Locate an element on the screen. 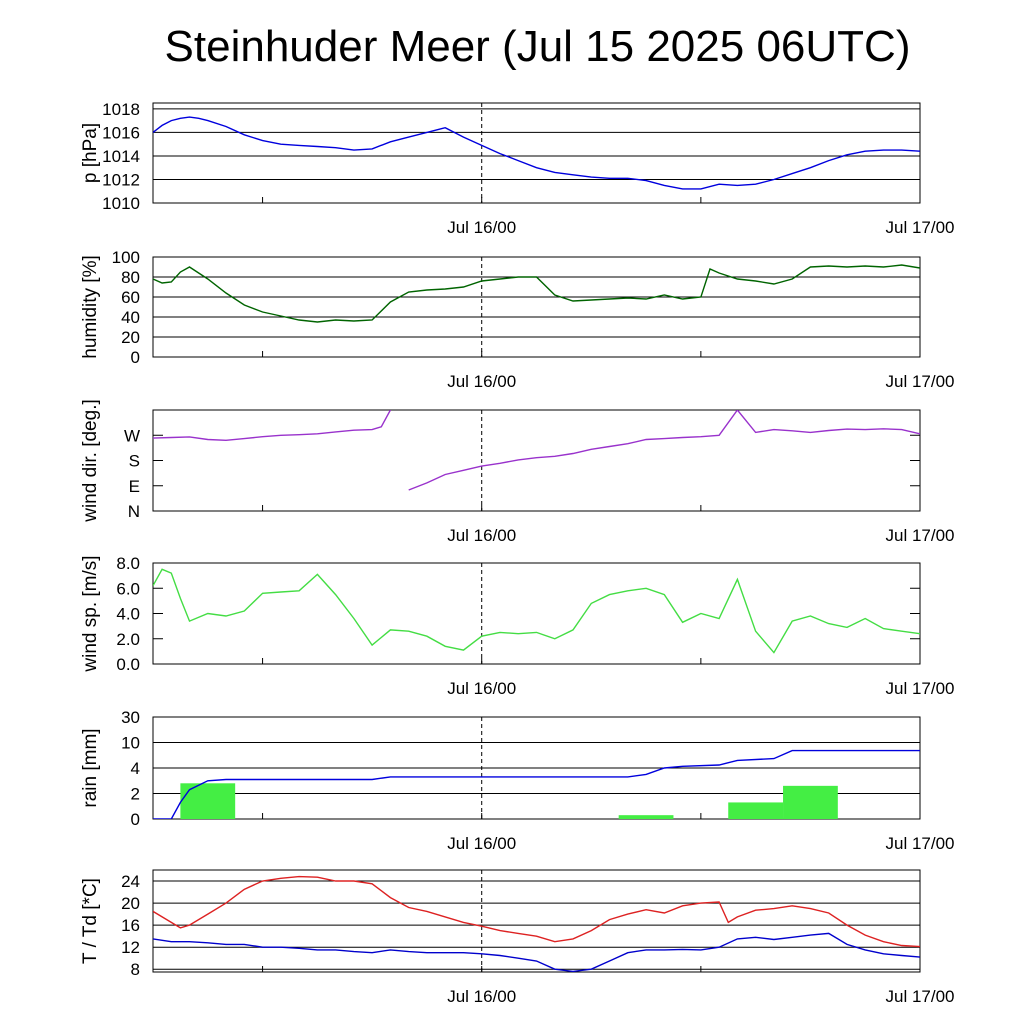 This screenshot has width=1024, height=1024. y-tick-label: 30 is located at coordinates (130, 717).